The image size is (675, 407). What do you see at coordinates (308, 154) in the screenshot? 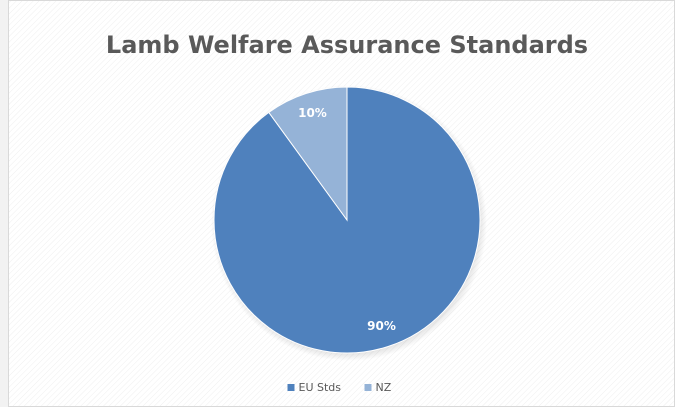
I see `pie-slice` at bounding box center [308, 154].